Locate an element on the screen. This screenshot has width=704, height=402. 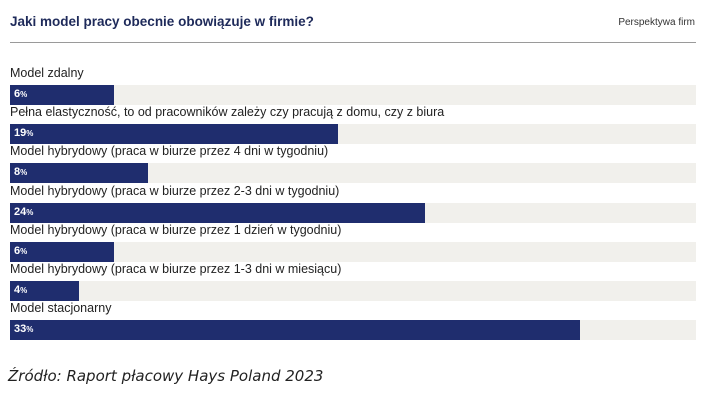
bar-row: Model zdalny 6% is located at coordinates (353, 85).